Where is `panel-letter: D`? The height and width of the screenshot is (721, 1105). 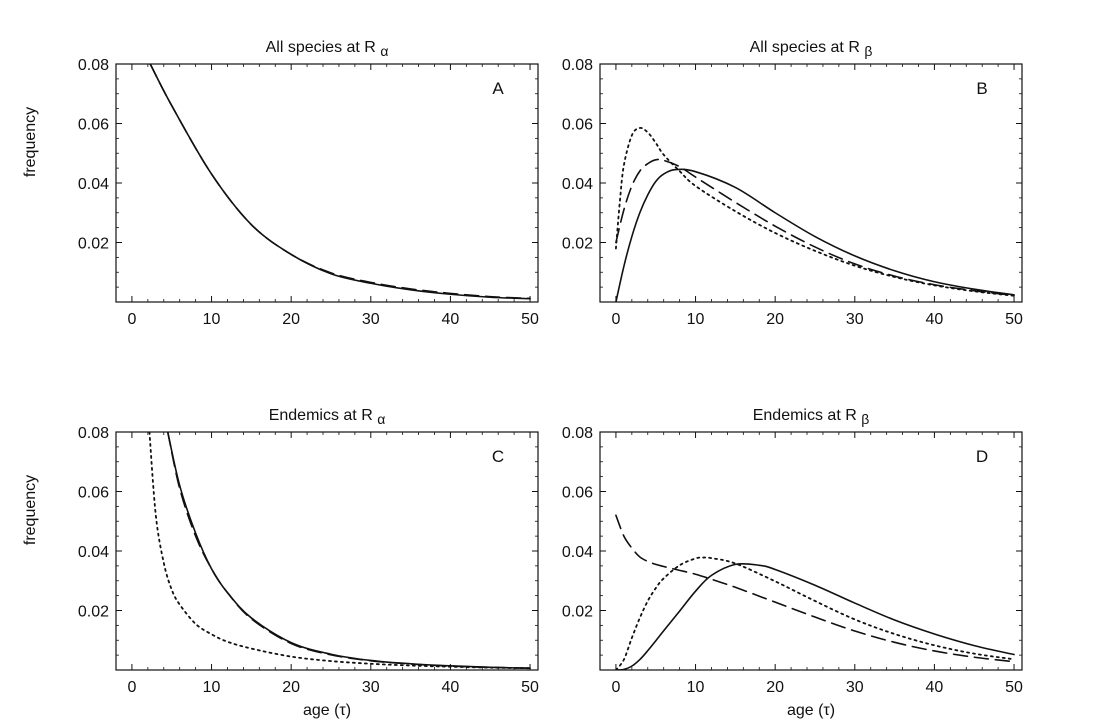 panel-letter: D is located at coordinates (982, 456).